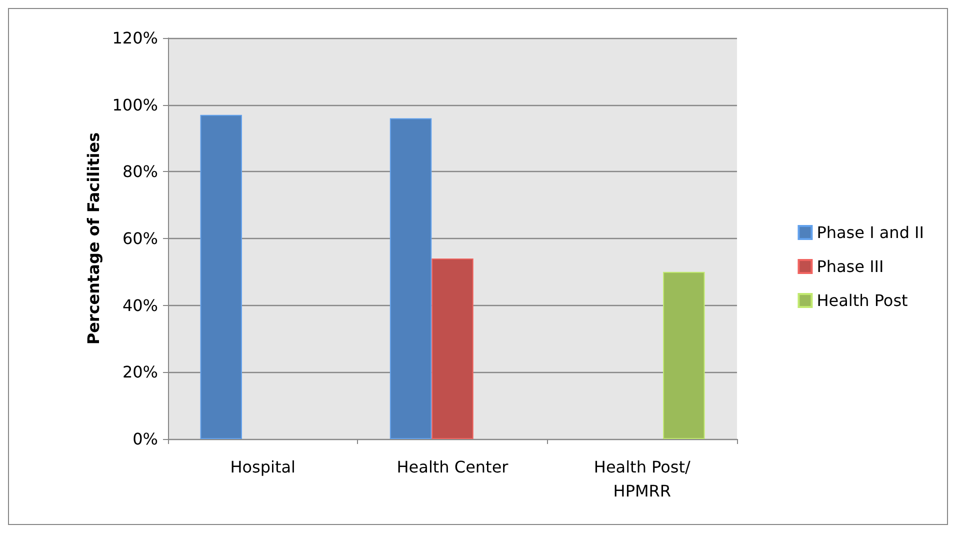 The image size is (958, 535). Describe the element at coordinates (263, 467) in the screenshot. I see `x-tick-label: Hospital` at that location.